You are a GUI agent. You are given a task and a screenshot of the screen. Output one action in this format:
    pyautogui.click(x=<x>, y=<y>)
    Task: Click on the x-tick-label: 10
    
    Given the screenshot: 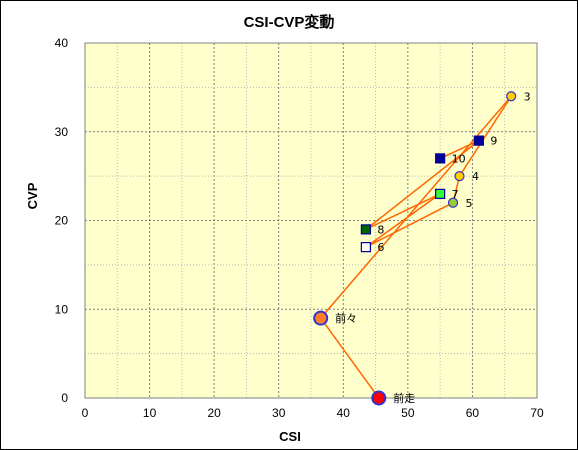 What is the action you would take?
    pyautogui.click(x=150, y=413)
    